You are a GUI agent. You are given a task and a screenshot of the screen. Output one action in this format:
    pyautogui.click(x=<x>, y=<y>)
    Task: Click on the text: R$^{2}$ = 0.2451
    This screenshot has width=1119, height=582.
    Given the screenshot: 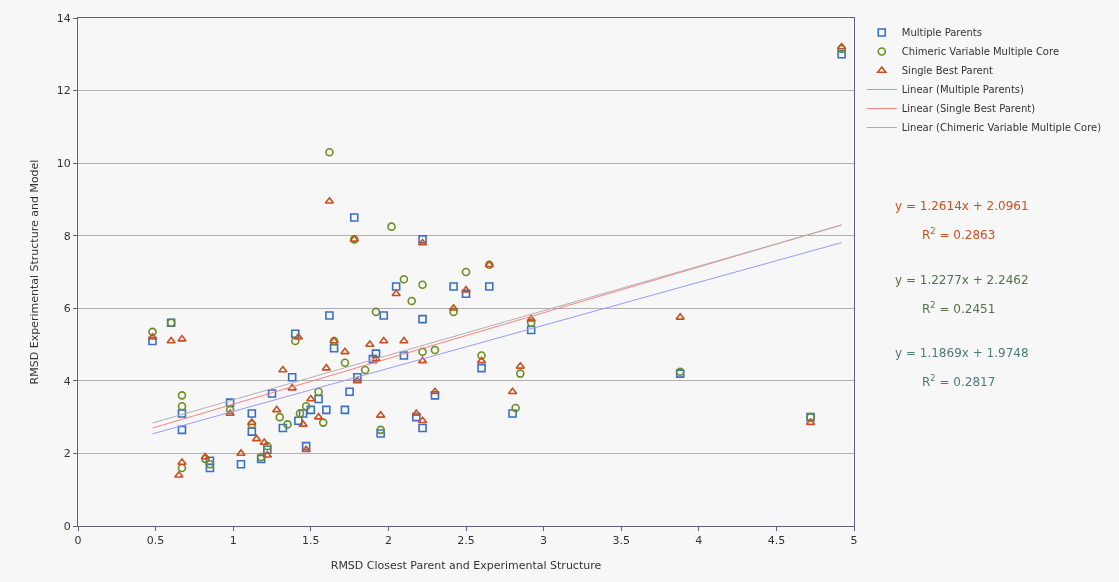 What is the action you would take?
    pyautogui.click(x=959, y=308)
    